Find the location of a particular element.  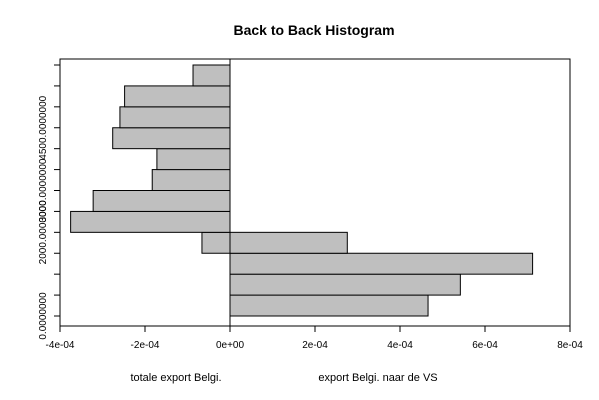

y-tick-label-0: 0.0000000 is located at coordinates (43, 316).